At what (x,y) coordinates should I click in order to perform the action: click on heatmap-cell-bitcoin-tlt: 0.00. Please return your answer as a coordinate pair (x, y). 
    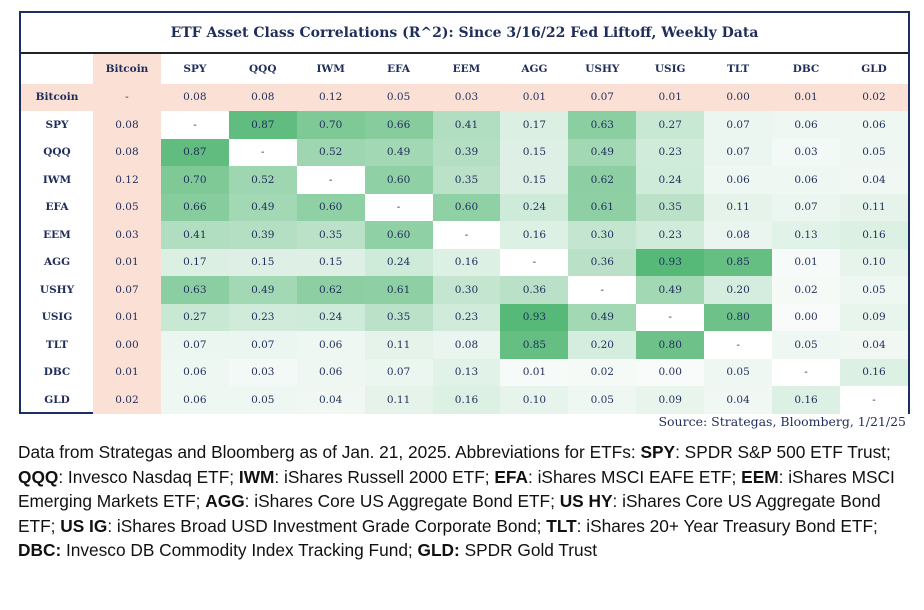
    Looking at the image, I should click on (738, 97).